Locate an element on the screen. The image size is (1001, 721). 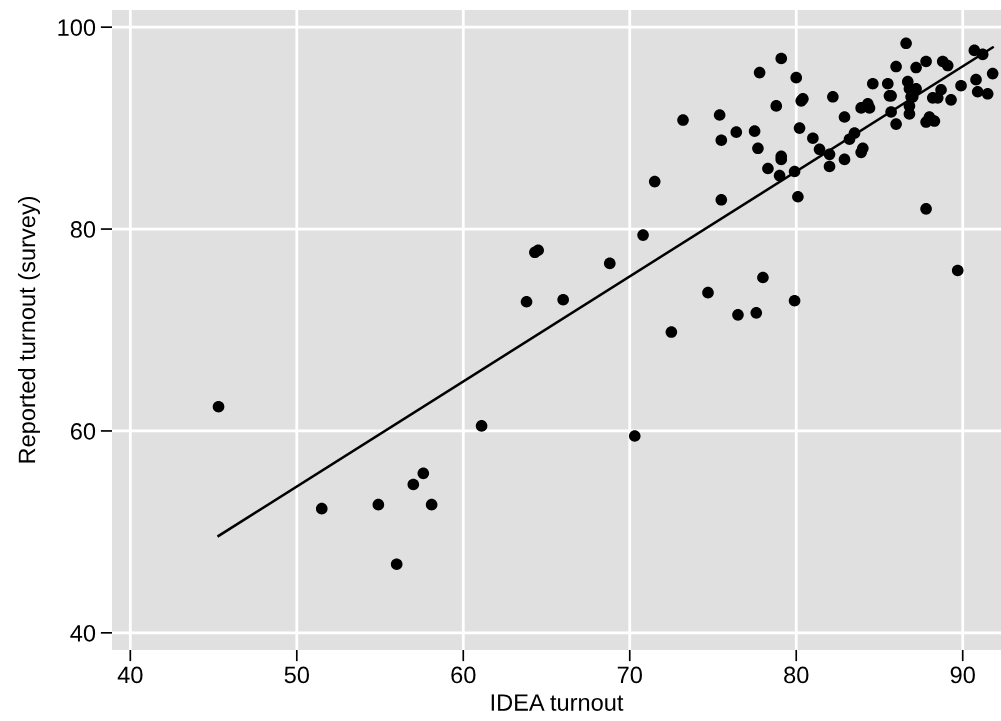
y-tick-label: 40 is located at coordinates (83, 633).